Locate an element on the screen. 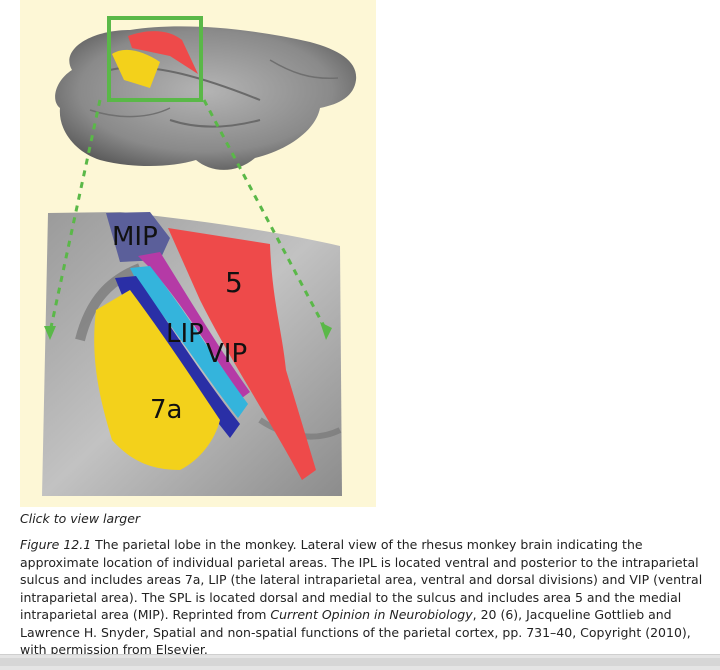  brain-lateral-view is located at coordinates (206, 98).